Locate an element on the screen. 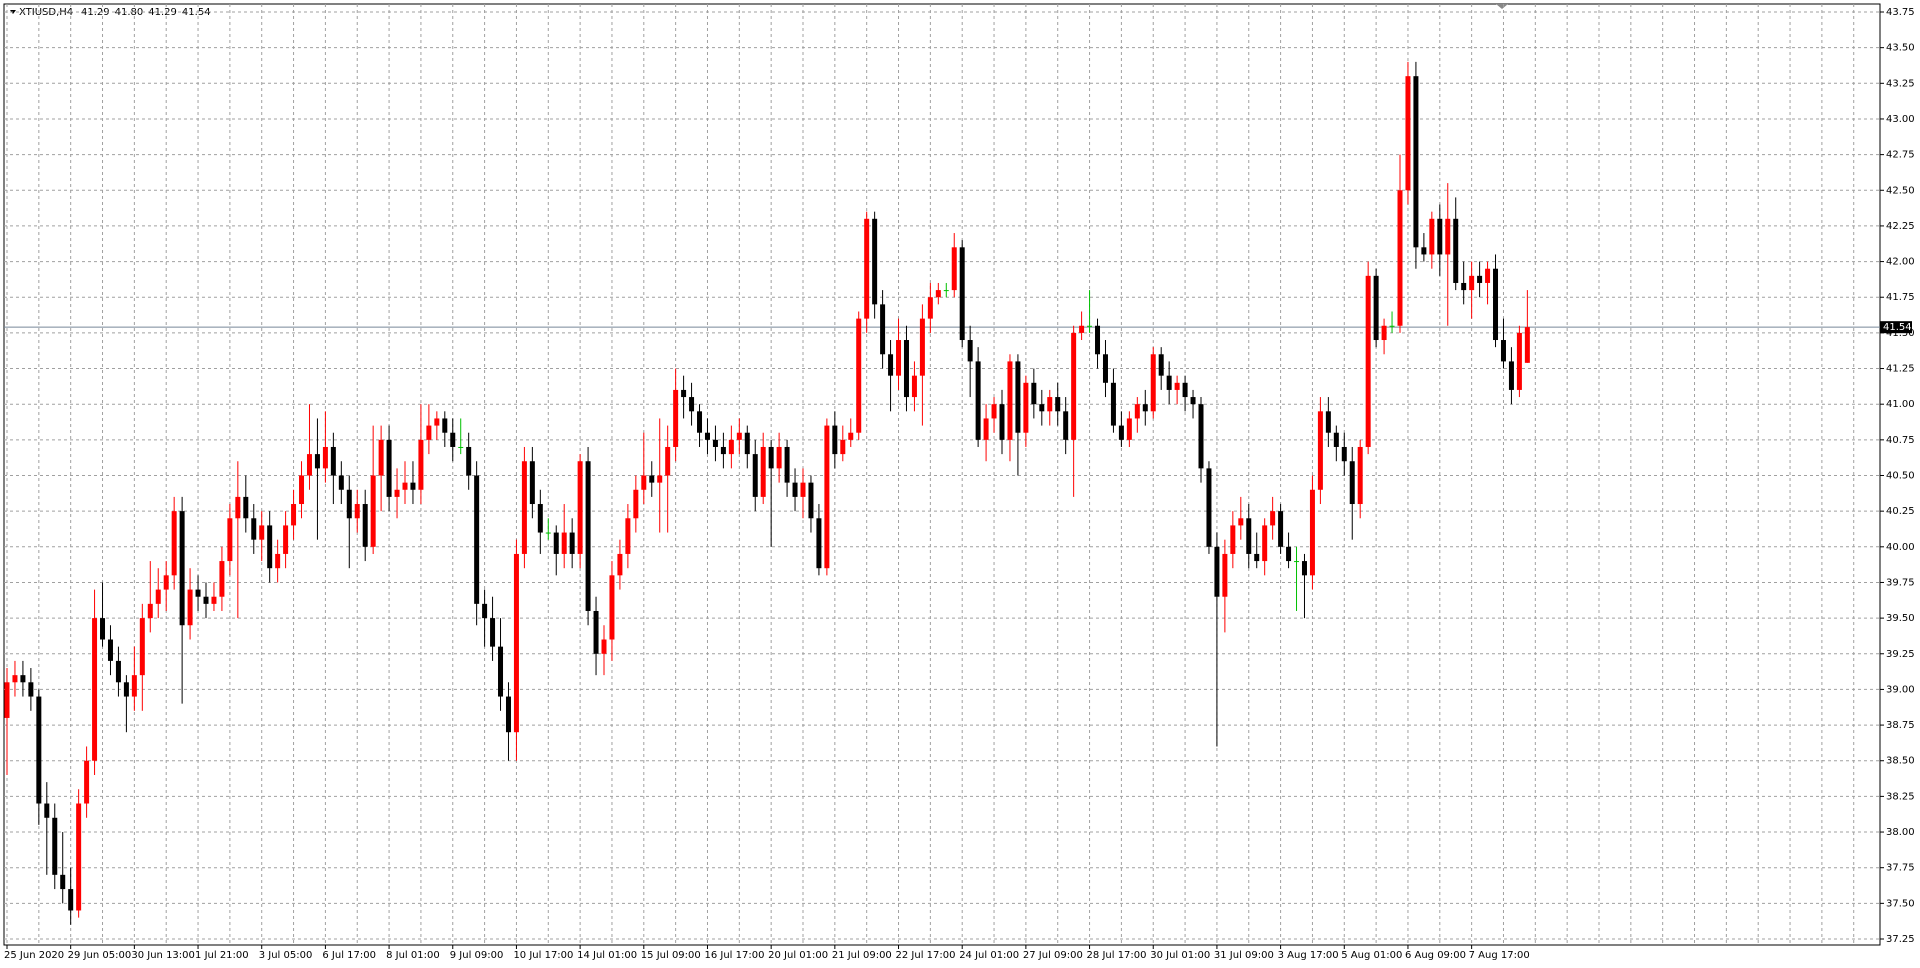 The height and width of the screenshot is (968, 1920). y-tick-label: 39.25 is located at coordinates (1900, 654).